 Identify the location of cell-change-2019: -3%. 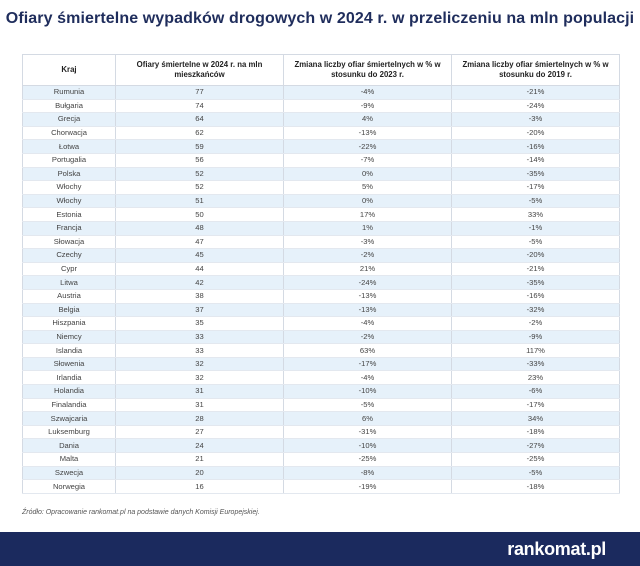
(535, 119).